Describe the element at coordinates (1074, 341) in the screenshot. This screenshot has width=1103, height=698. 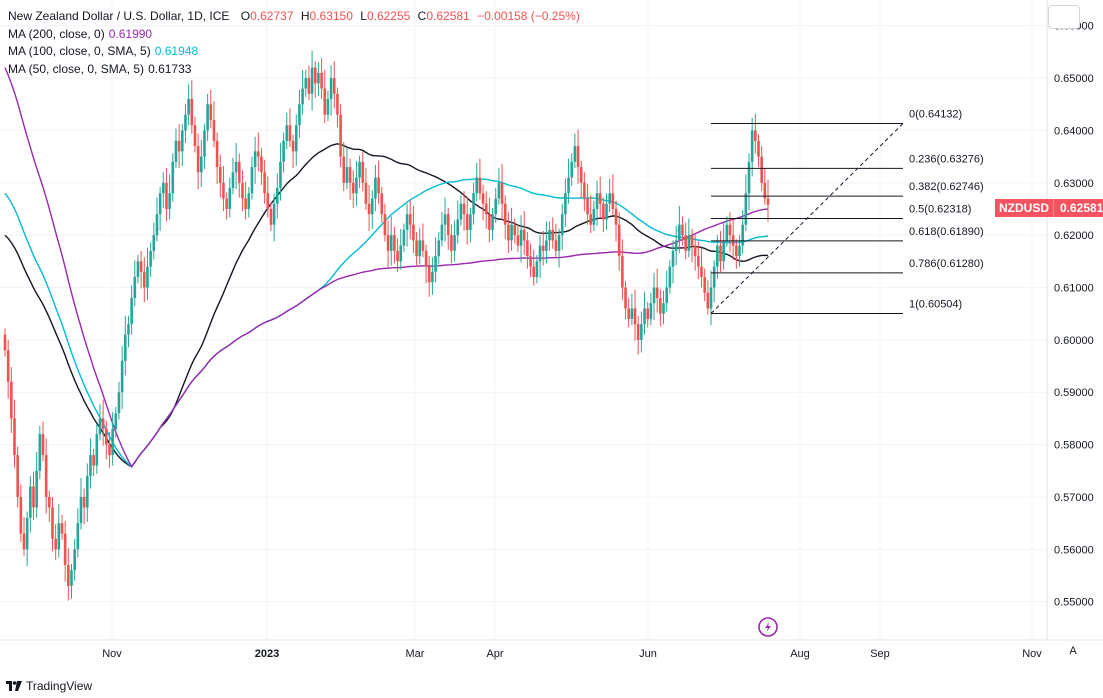
I see `price-tick-label: 0.60000` at that location.